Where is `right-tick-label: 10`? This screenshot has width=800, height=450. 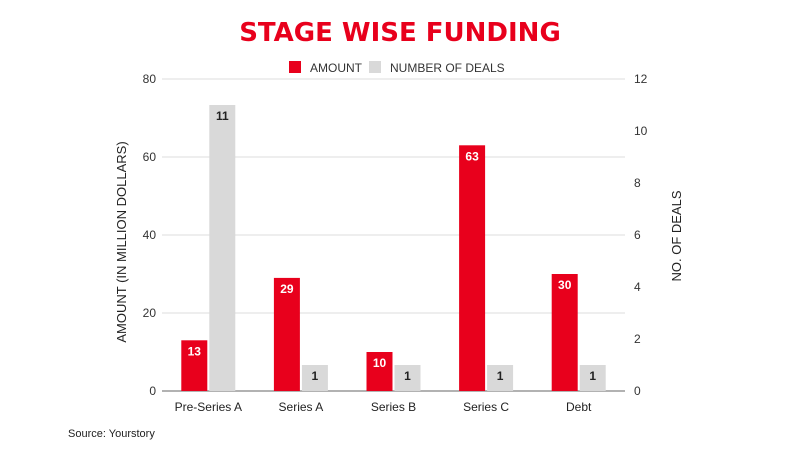
right-tick-label: 10 is located at coordinates (641, 131).